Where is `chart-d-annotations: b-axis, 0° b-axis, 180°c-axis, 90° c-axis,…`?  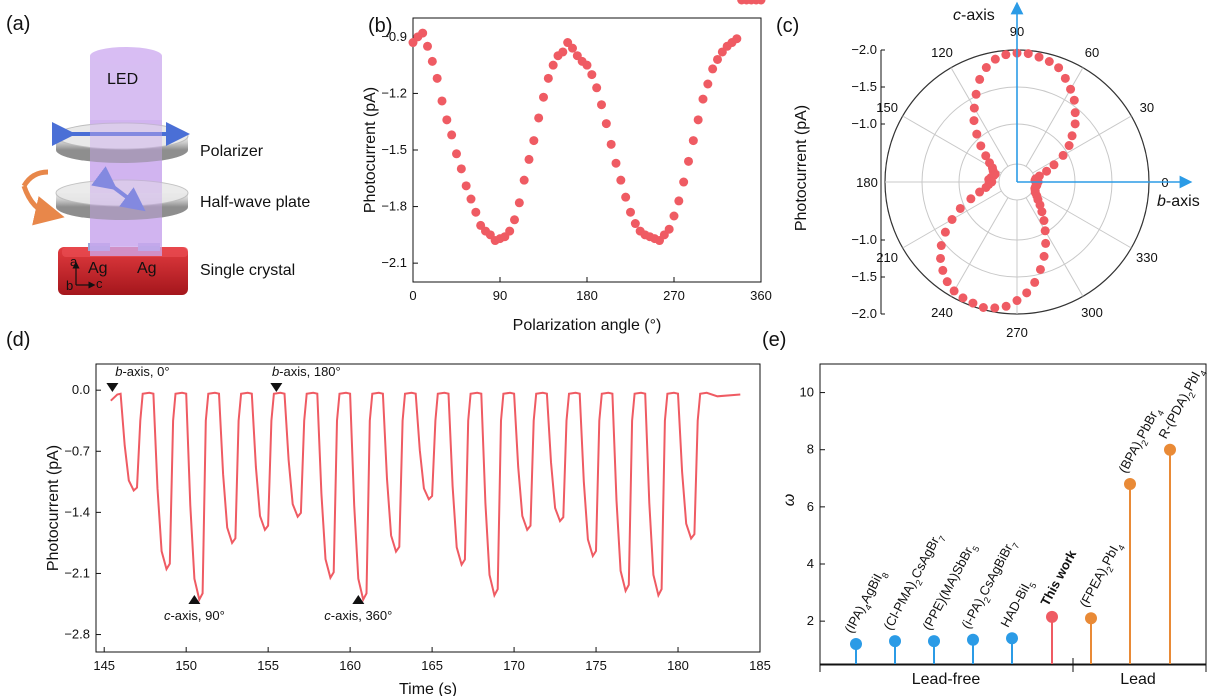
chart-d-annotations: b-axis, 0° b-axis, 180°c-axis, 90° c-axis,… is located at coordinates (249, 493).